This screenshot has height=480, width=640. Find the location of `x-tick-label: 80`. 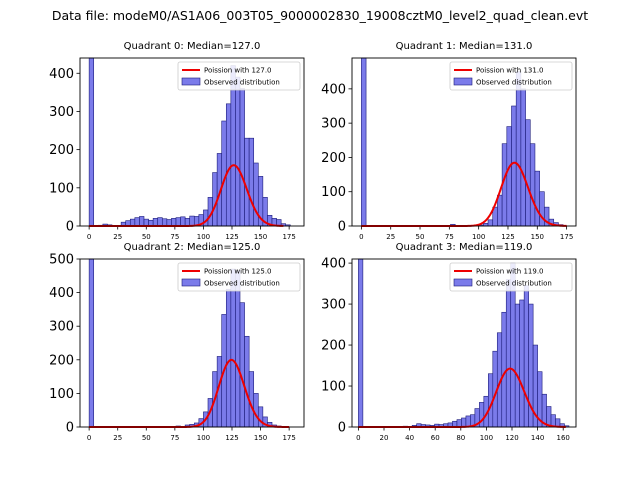

x-tick-label: 80 is located at coordinates (460, 438).